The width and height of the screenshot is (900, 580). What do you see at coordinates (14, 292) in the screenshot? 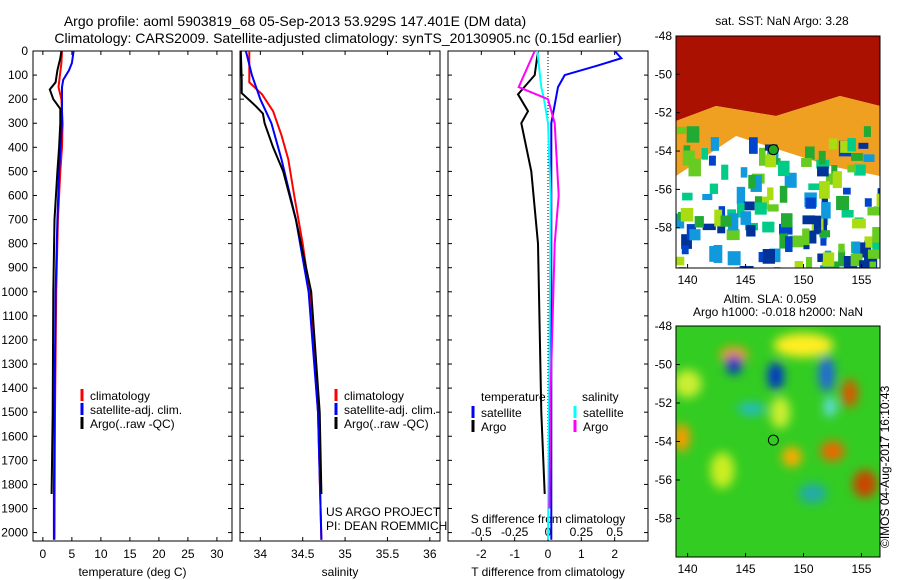
I see `depth-tick-label: 1000` at bounding box center [14, 292].